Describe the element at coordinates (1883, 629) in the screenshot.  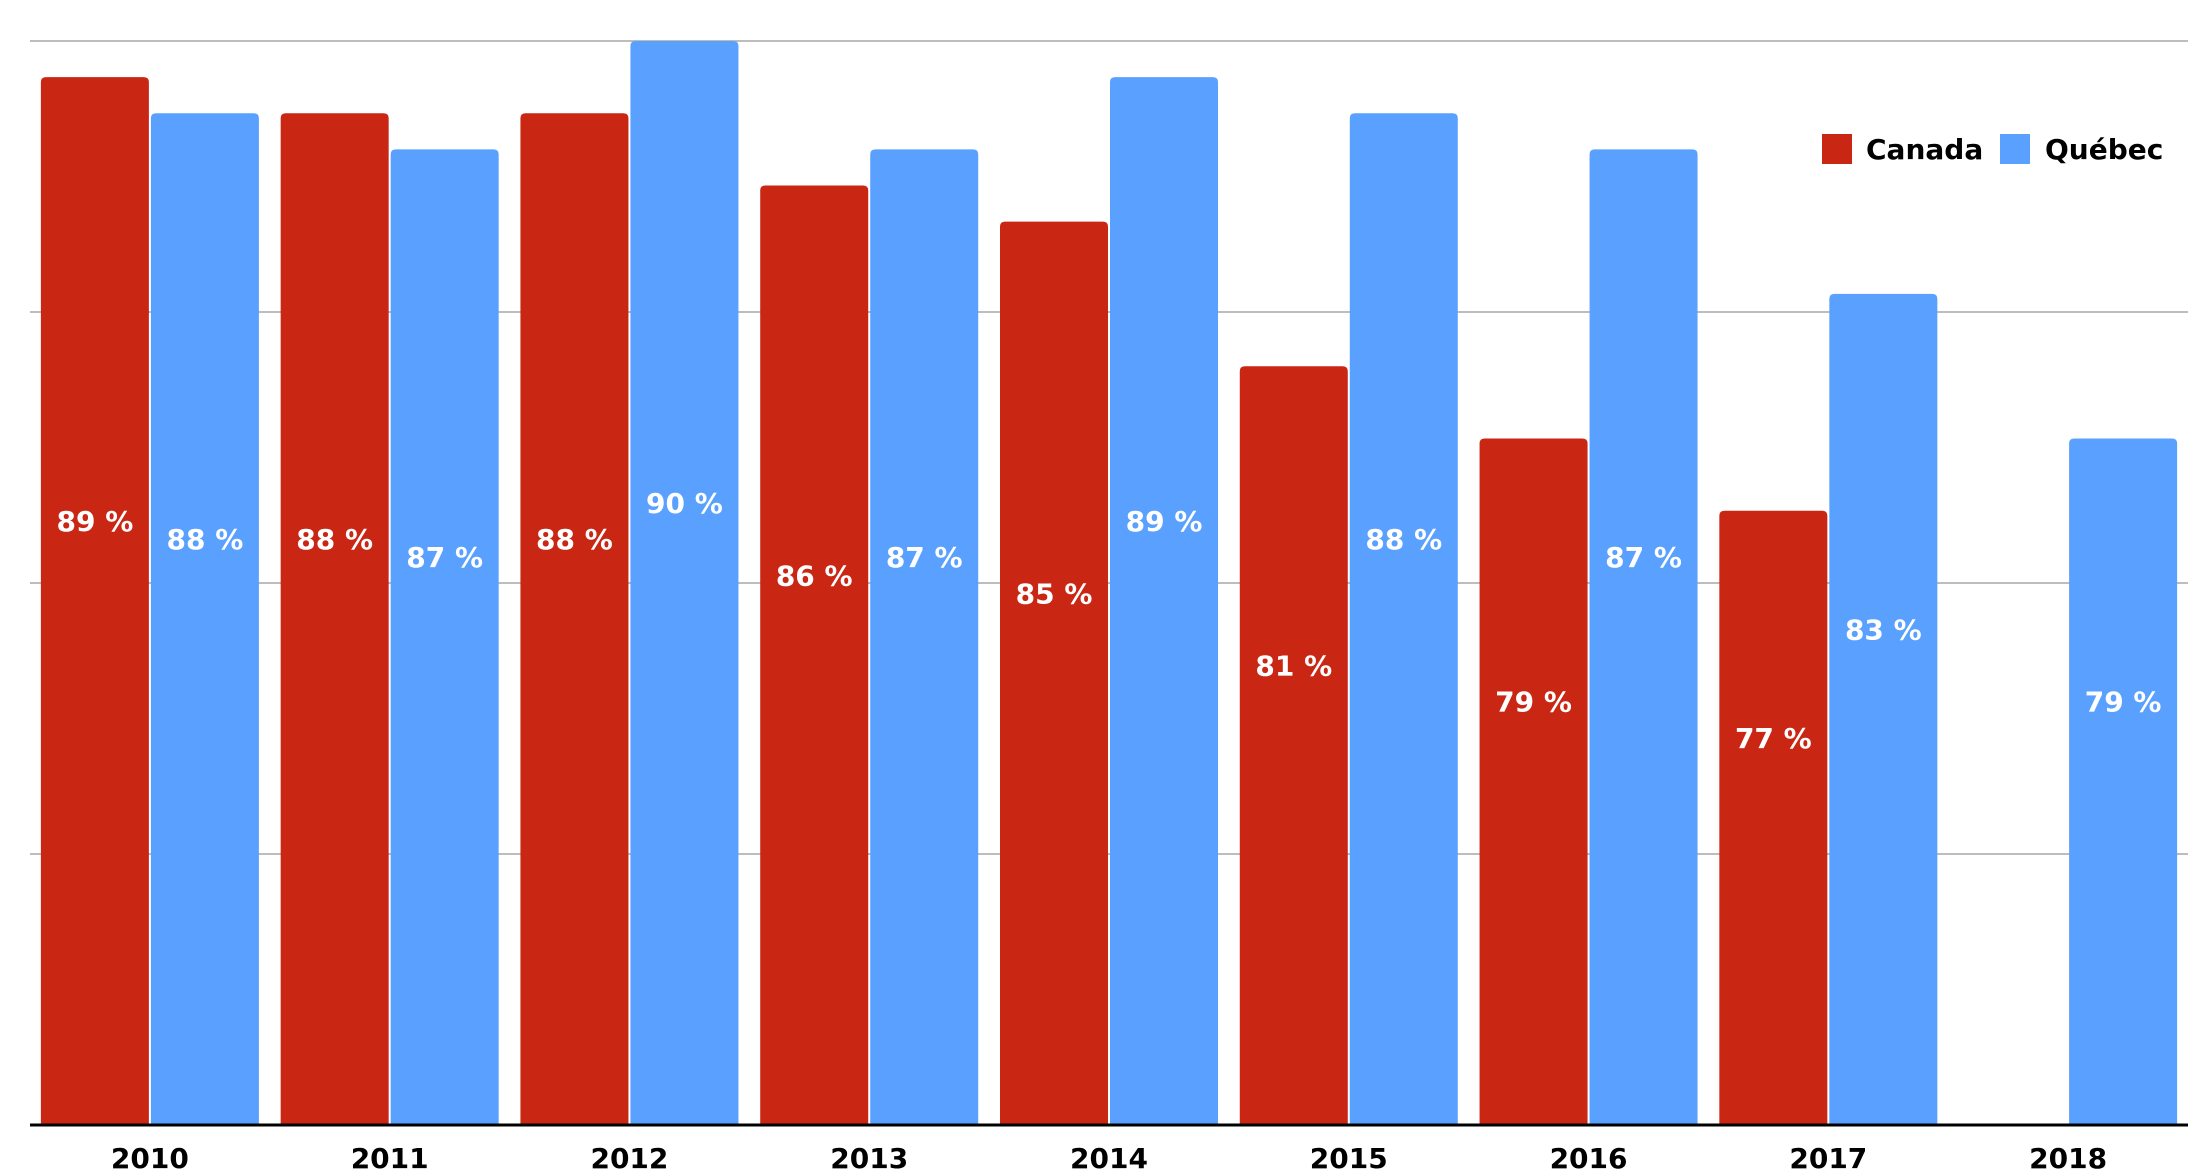
I see `data-label: 83 %` at that location.